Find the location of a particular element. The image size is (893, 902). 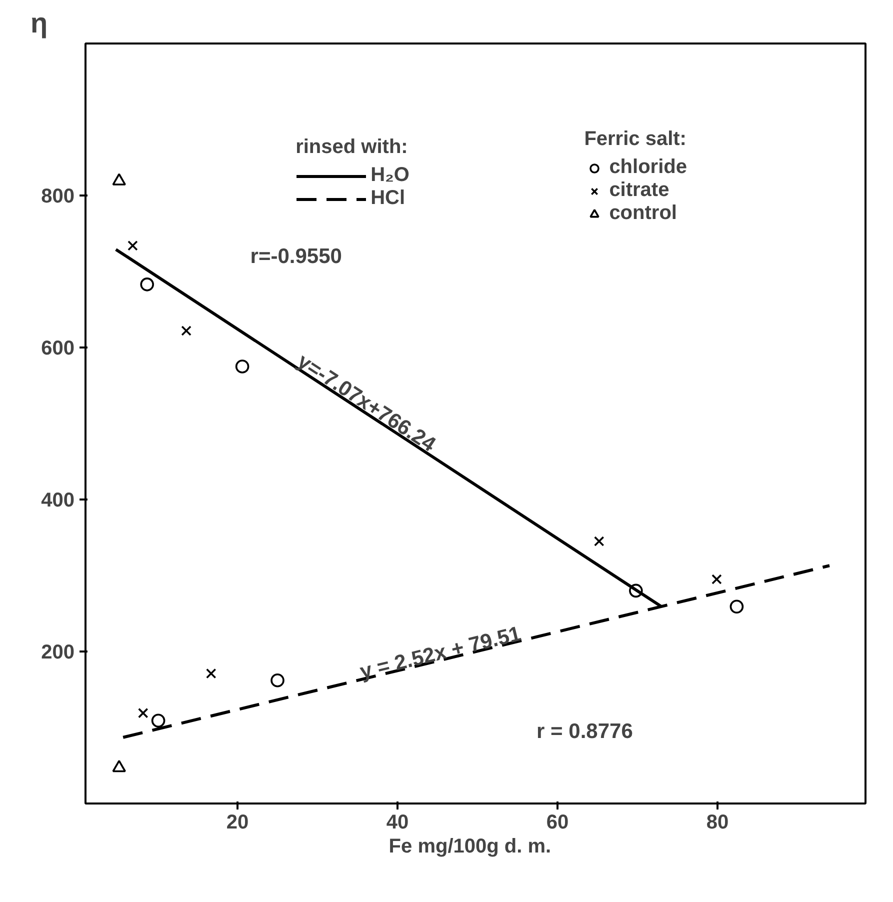

x-tick-label: 80 is located at coordinates (717, 823).